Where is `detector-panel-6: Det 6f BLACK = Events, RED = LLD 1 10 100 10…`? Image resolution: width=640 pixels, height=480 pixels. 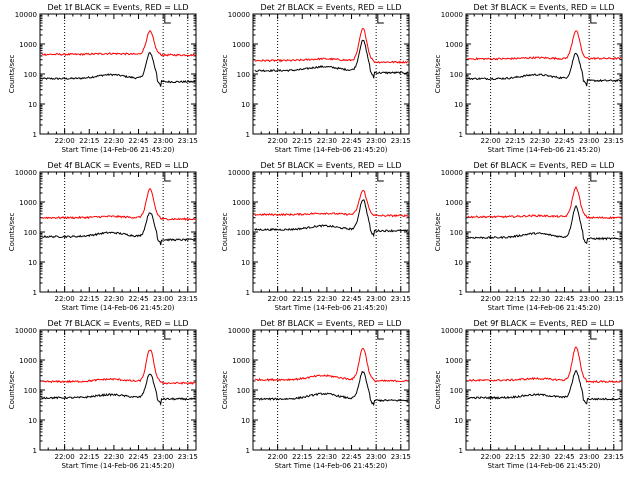 detector-panel-6: Det 6f BLACK = Events, RED = LLD 1 10 100 10… is located at coordinates (529, 236).